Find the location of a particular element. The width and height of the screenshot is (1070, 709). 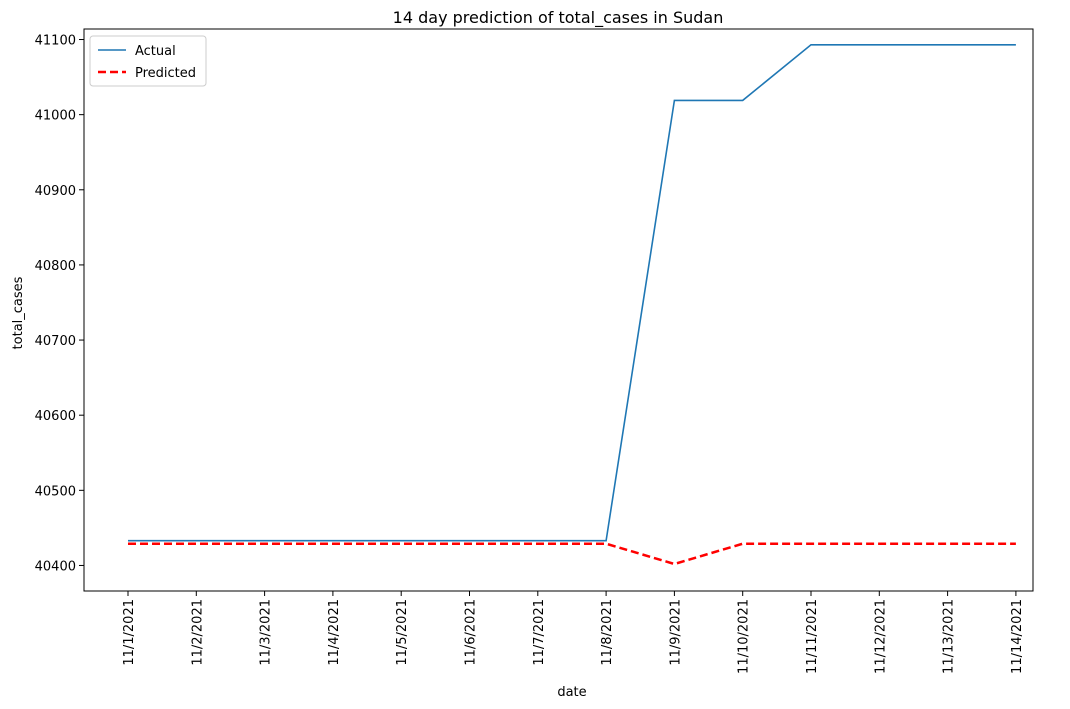

y-axis-ticks: 40400 40500 40600 40700 40800 40900 41000 41100 is located at coordinates (59, 304).